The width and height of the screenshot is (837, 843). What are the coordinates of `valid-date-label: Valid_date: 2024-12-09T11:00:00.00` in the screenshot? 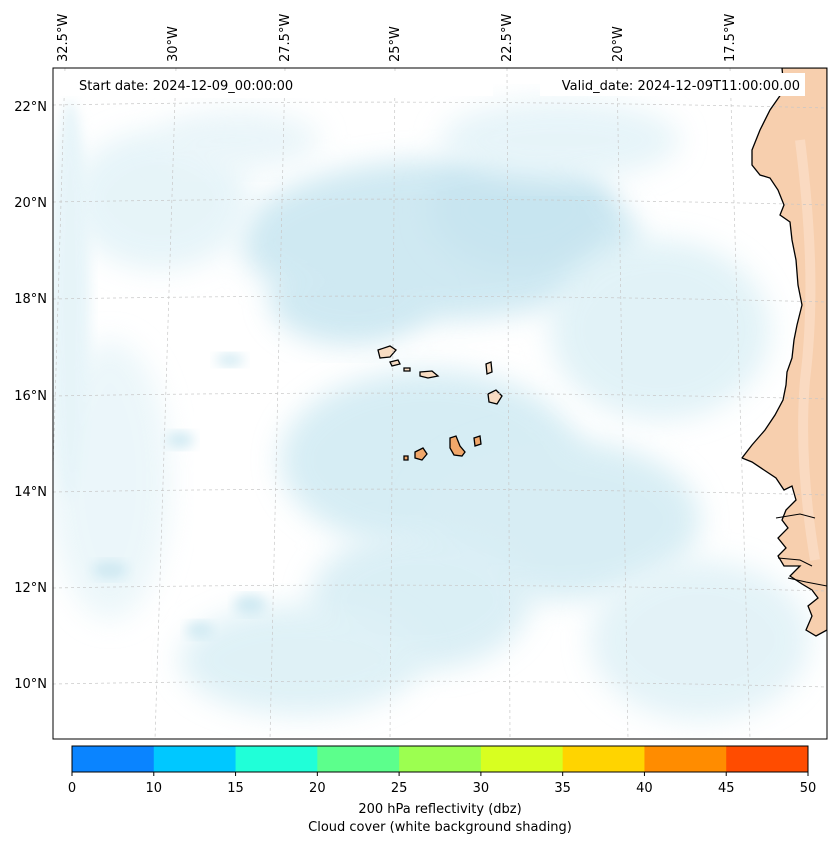 It's located at (681, 86).